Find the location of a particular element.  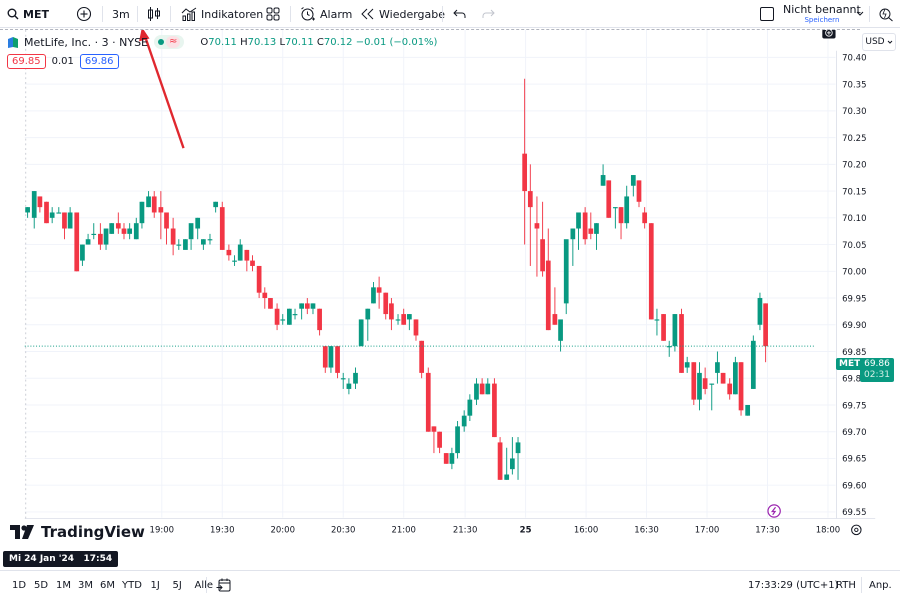

goto-date-button is located at coordinates (224, 585).